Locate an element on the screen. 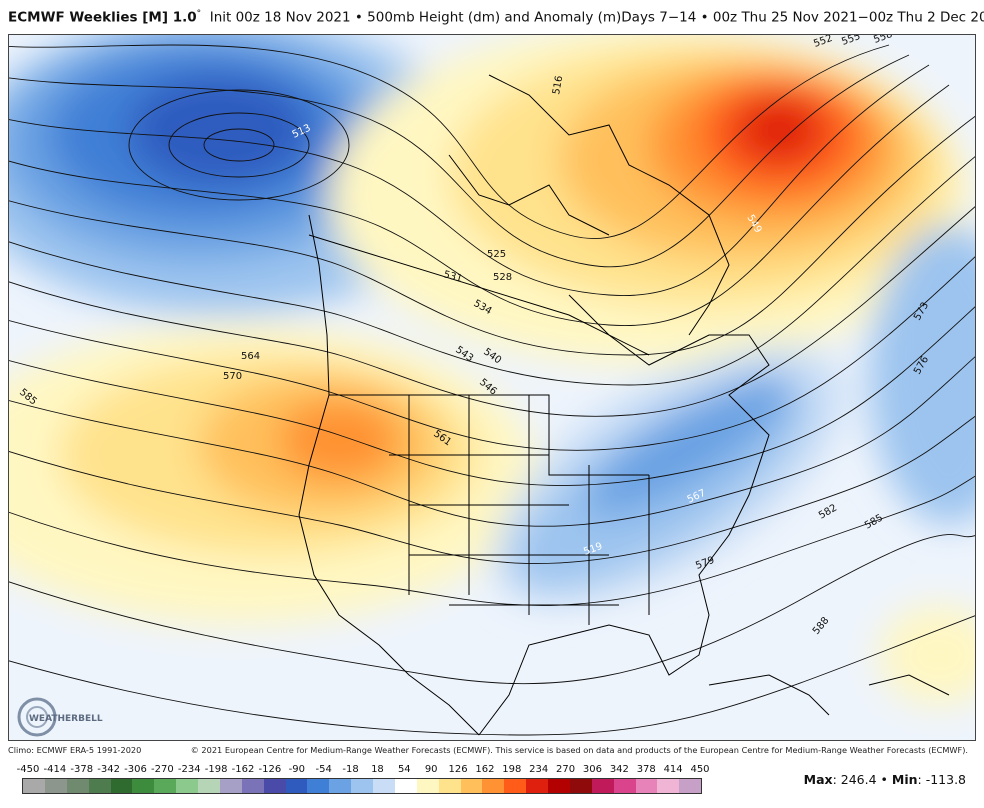  min-label: Min is located at coordinates (904, 779).